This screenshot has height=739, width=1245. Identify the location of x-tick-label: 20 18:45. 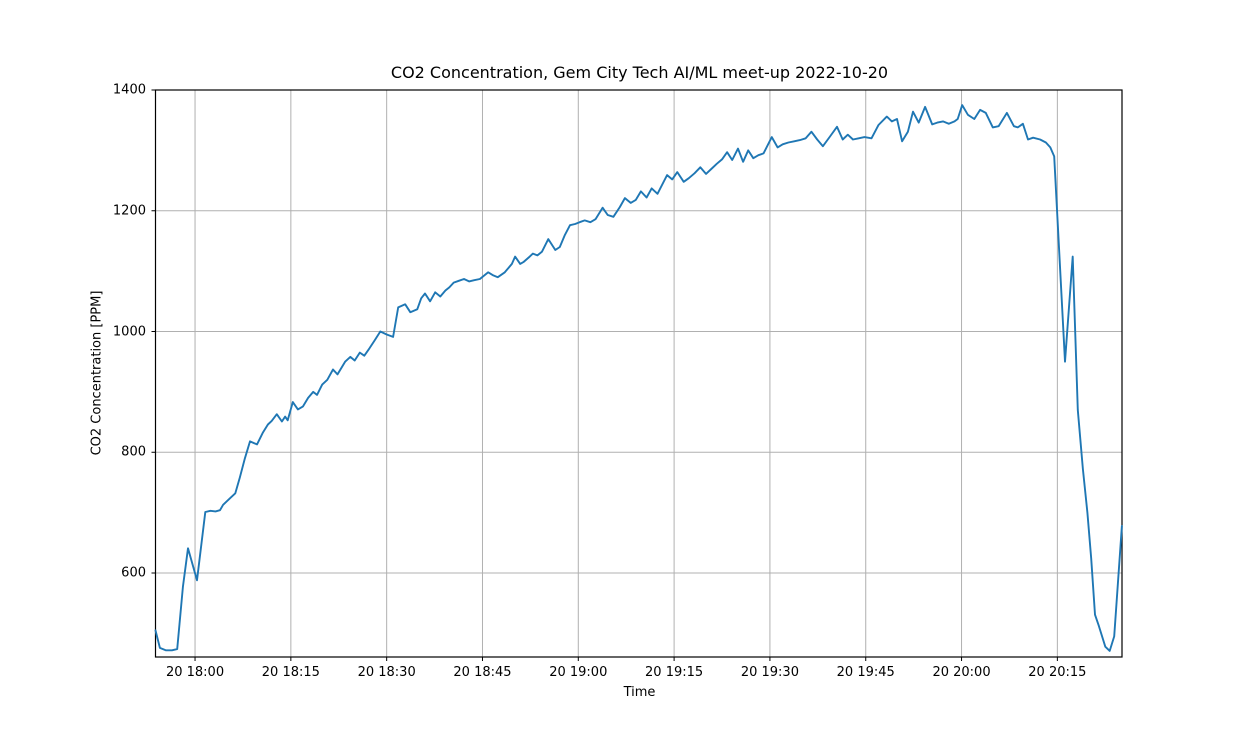
(482, 672).